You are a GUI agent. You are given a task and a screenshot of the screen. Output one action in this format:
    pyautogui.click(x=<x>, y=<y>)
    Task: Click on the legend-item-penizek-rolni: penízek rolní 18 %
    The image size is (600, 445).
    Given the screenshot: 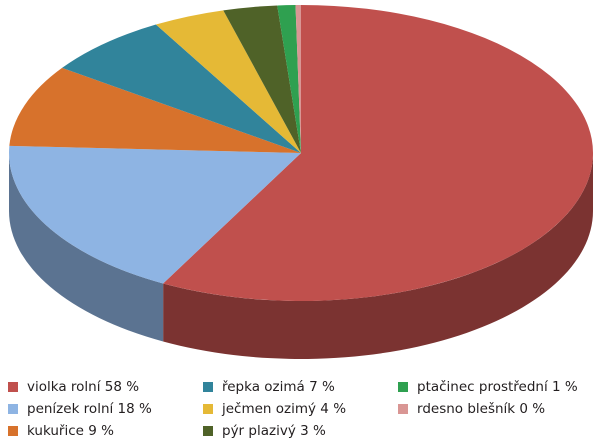 What is the action you would take?
    pyautogui.click(x=80, y=409)
    